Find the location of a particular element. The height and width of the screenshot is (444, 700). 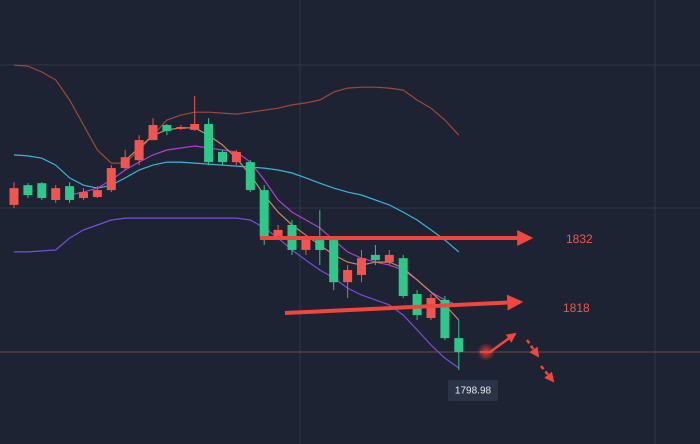

price-label-box is located at coordinates (473, 390).